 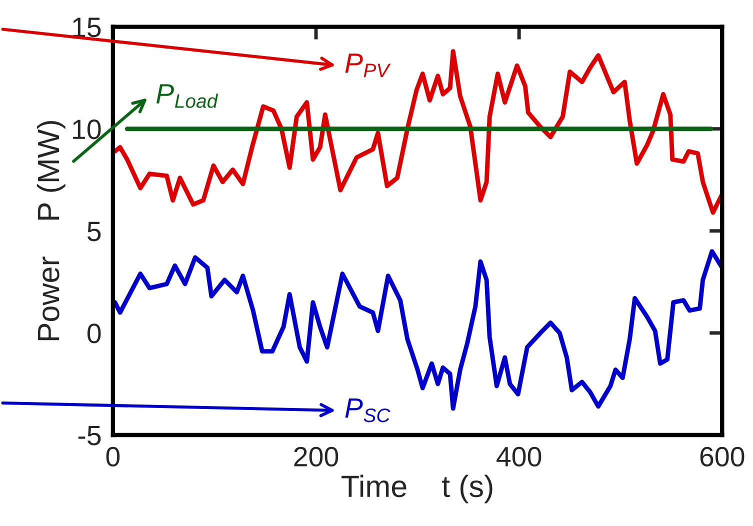 I want to click on y-tick-label: -5, so click(x=89, y=436).